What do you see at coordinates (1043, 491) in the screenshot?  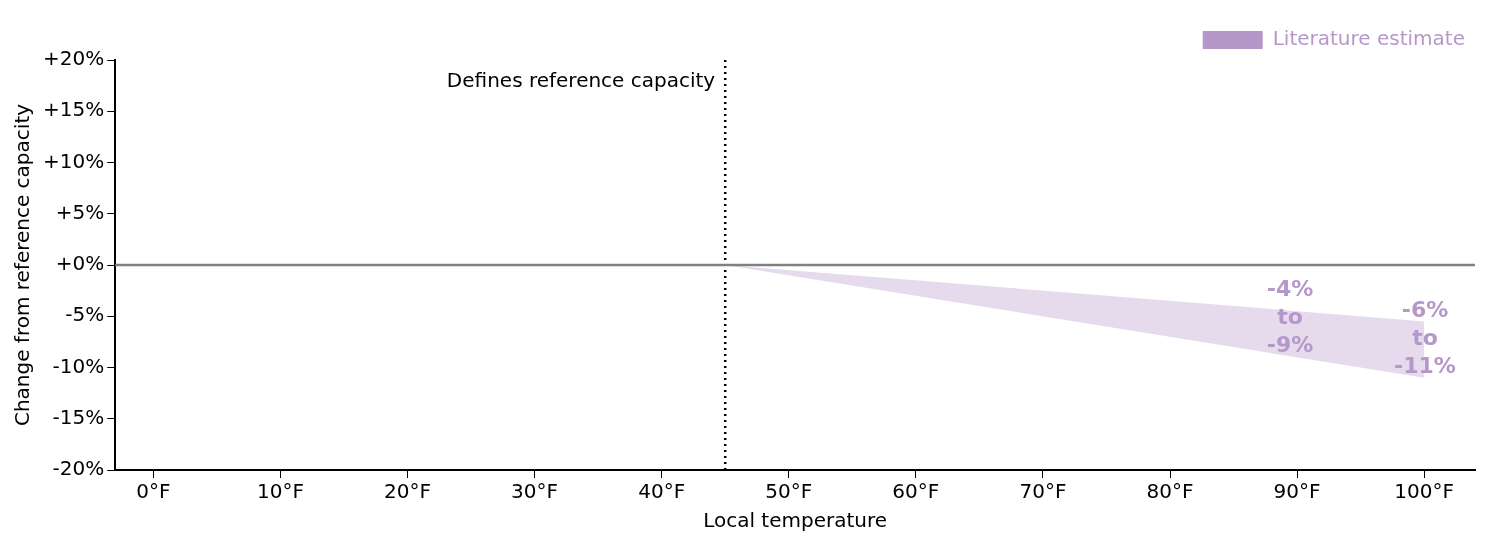 I see `x-tick-label: 70°F` at bounding box center [1043, 491].